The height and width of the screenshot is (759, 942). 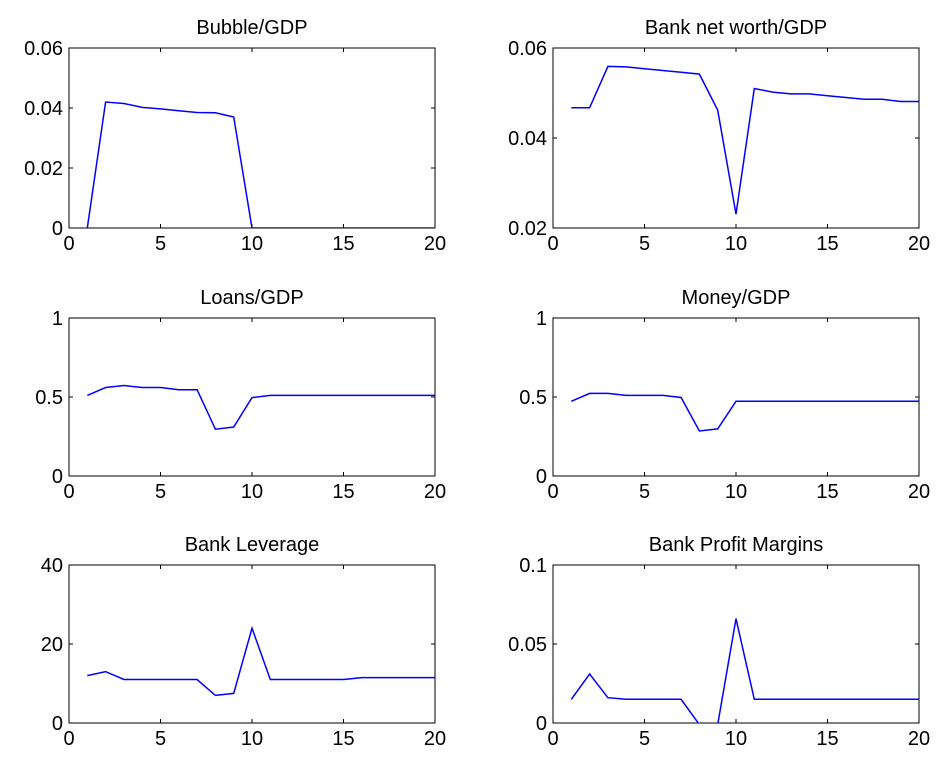 What do you see at coordinates (251, 298) in the screenshot?
I see `subplot-title: Loans/GDP` at bounding box center [251, 298].